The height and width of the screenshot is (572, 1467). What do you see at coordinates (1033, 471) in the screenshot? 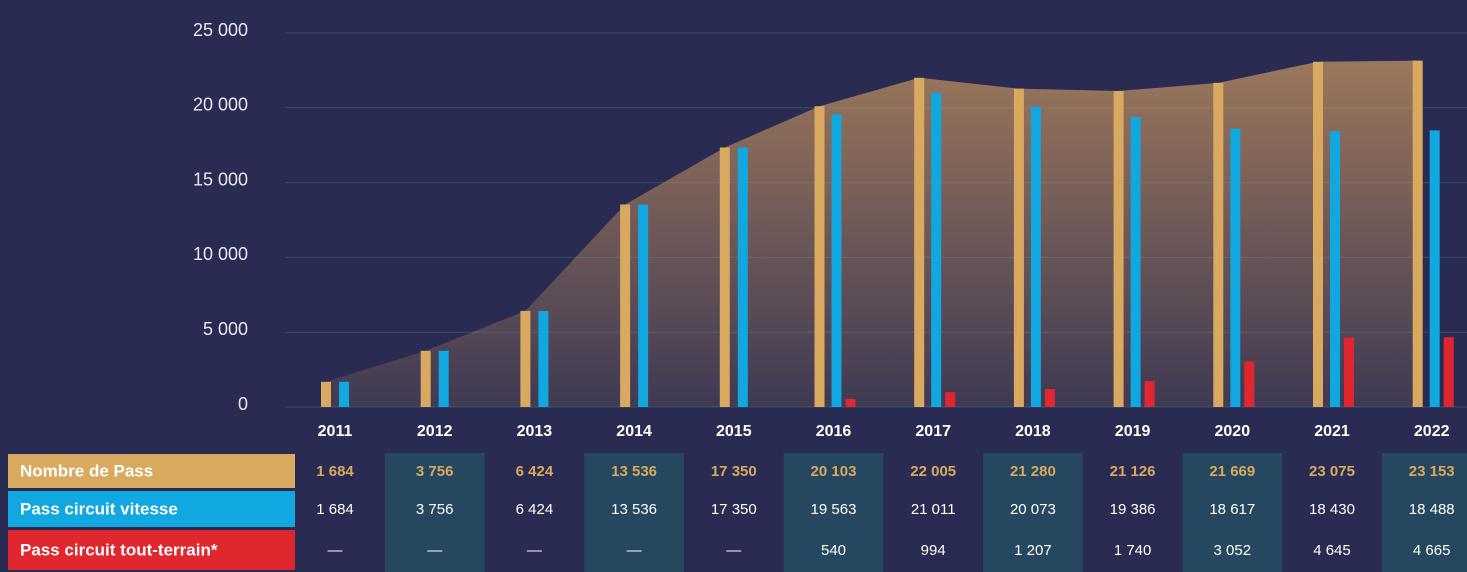
I see `value-label: 21 280` at bounding box center [1033, 471].